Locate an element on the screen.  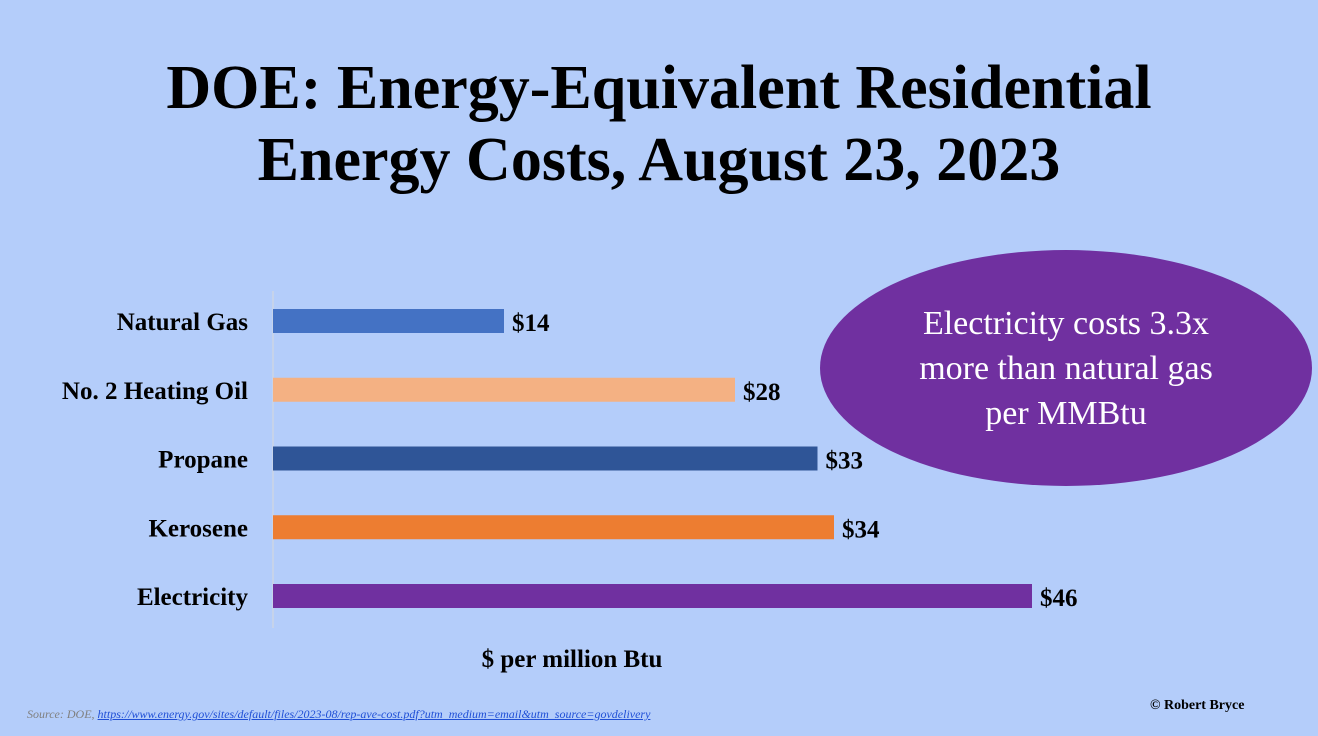
category-label-kerosene: Kerosene is located at coordinates (198, 528).